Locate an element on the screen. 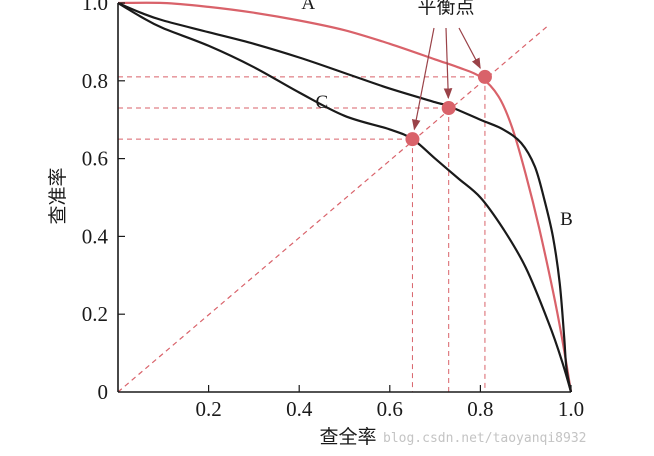 Image resolution: width=654 pixels, height=456 pixels. curve-label-c: C is located at coordinates (322, 102).